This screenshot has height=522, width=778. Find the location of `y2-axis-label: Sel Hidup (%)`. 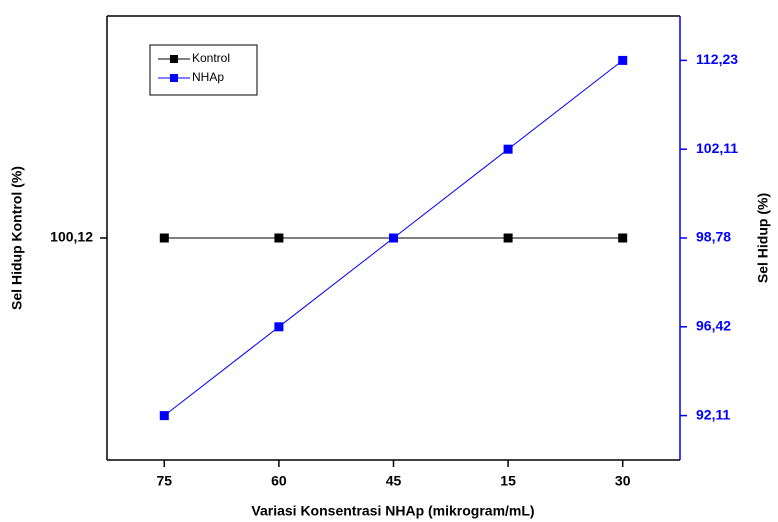

y2-axis-label: Sel Hidup (%) is located at coordinates (763, 238).